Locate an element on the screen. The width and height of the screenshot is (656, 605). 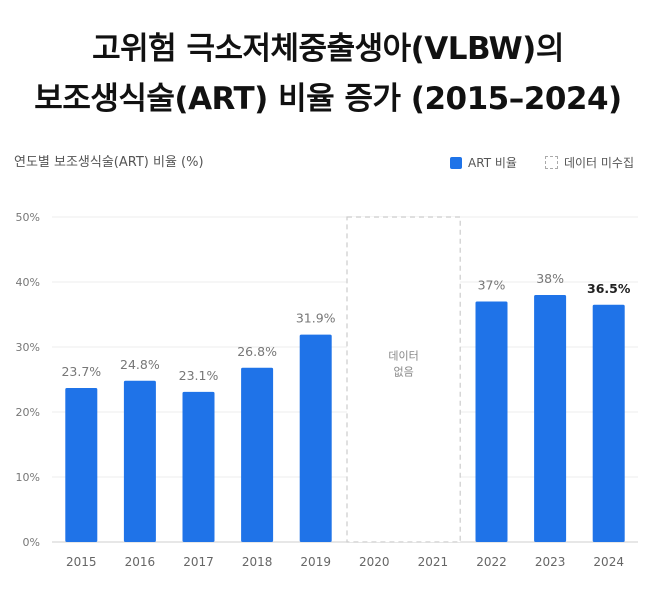
bar-2019 is located at coordinates (315, 438).